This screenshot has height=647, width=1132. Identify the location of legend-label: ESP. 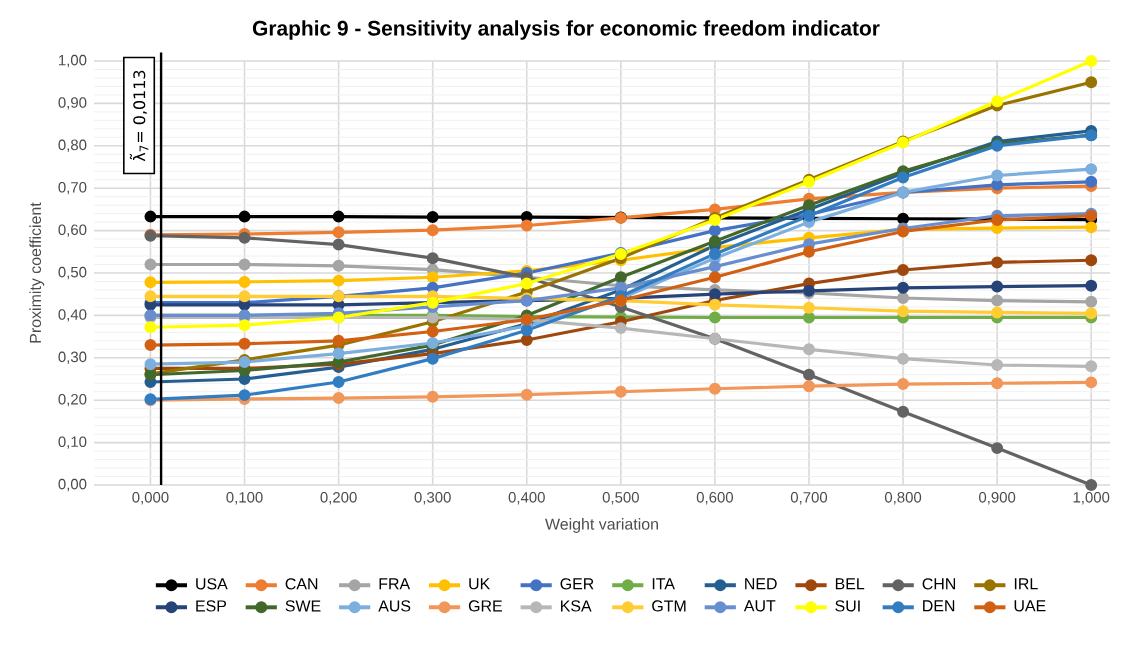
(211, 606).